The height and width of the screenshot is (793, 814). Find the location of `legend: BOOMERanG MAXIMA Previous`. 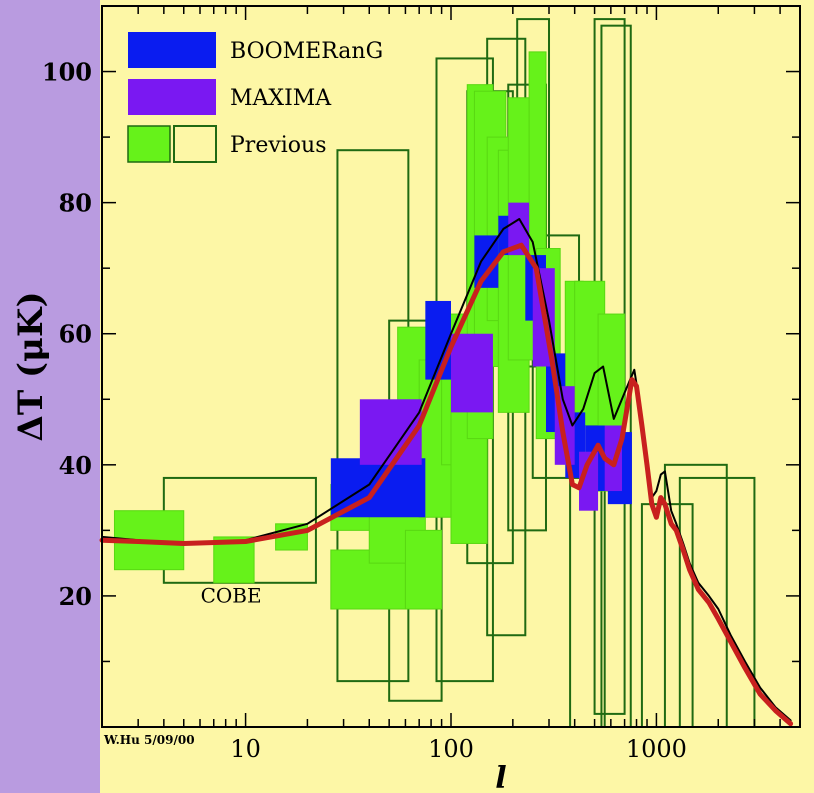

legend: BOOMERanG MAXIMA Previous is located at coordinates (255, 97).